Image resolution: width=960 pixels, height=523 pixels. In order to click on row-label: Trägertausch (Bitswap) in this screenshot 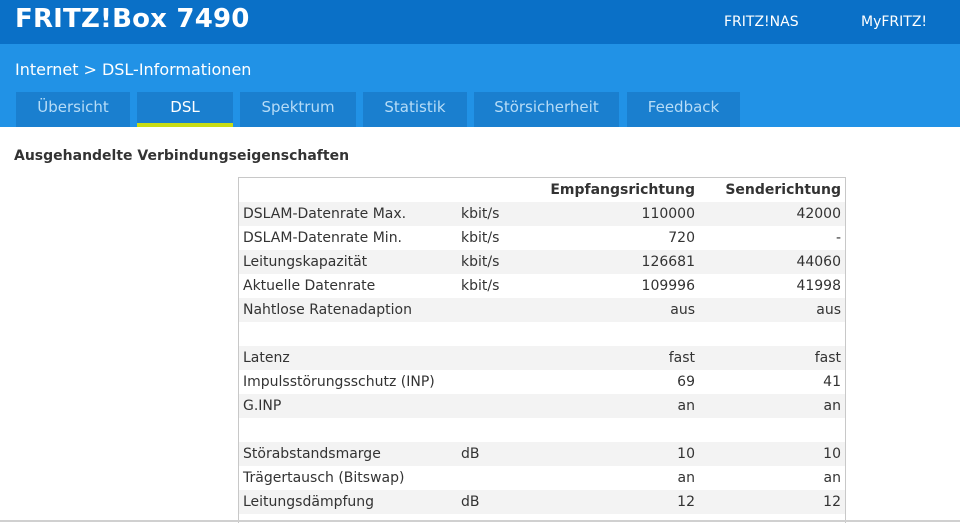, I will do `click(324, 478)`.